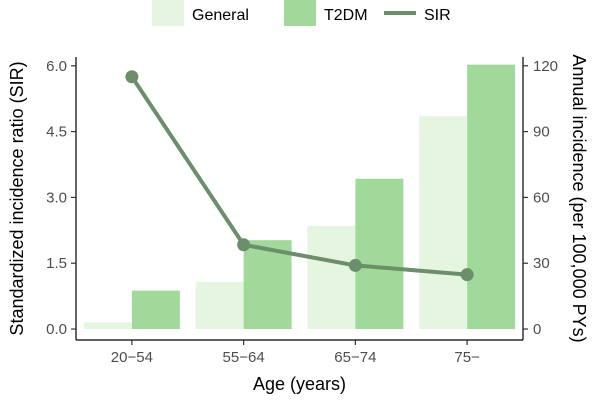 This screenshot has height=402, width=596. I want to click on legend: General T2DM SIR, so click(301, 13).